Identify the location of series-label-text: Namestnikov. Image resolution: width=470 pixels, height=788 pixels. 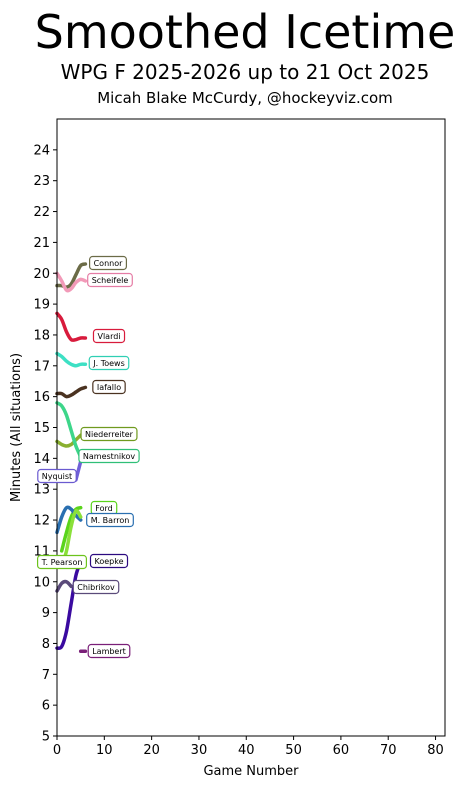
(109, 456).